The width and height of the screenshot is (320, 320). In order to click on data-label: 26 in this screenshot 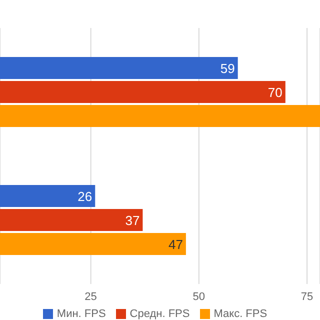, I will do `click(85, 196)`.